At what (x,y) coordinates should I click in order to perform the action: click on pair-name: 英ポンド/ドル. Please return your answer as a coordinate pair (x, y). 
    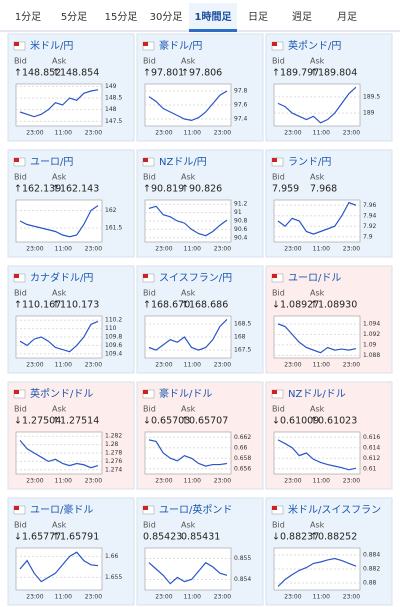
    Looking at the image, I should click on (61, 393).